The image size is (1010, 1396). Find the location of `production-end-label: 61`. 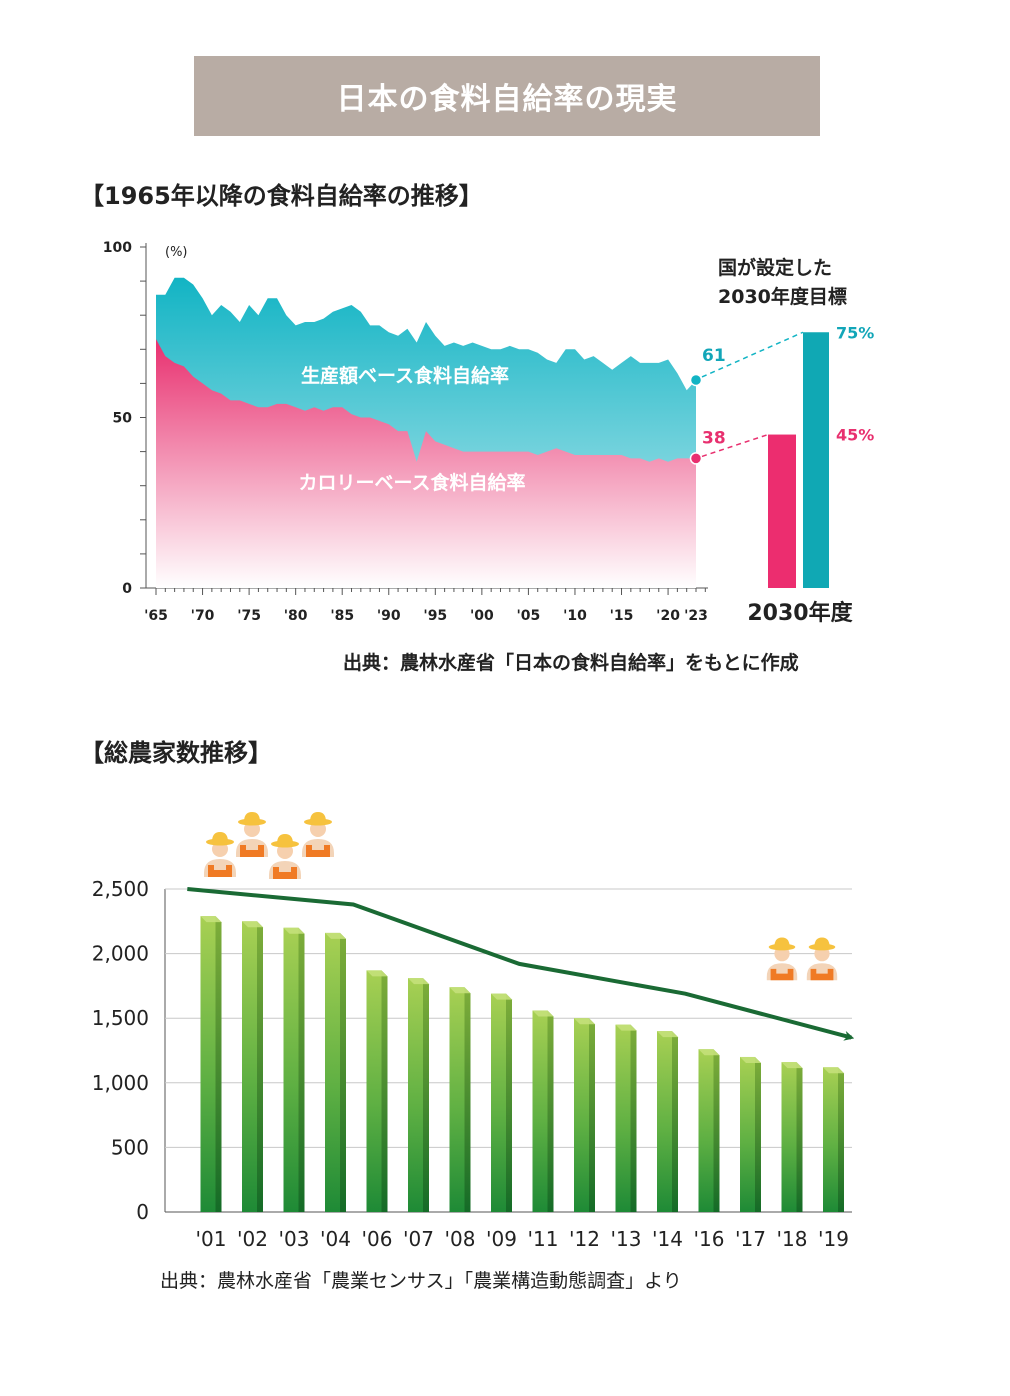

production-end-label: 61 is located at coordinates (714, 356).